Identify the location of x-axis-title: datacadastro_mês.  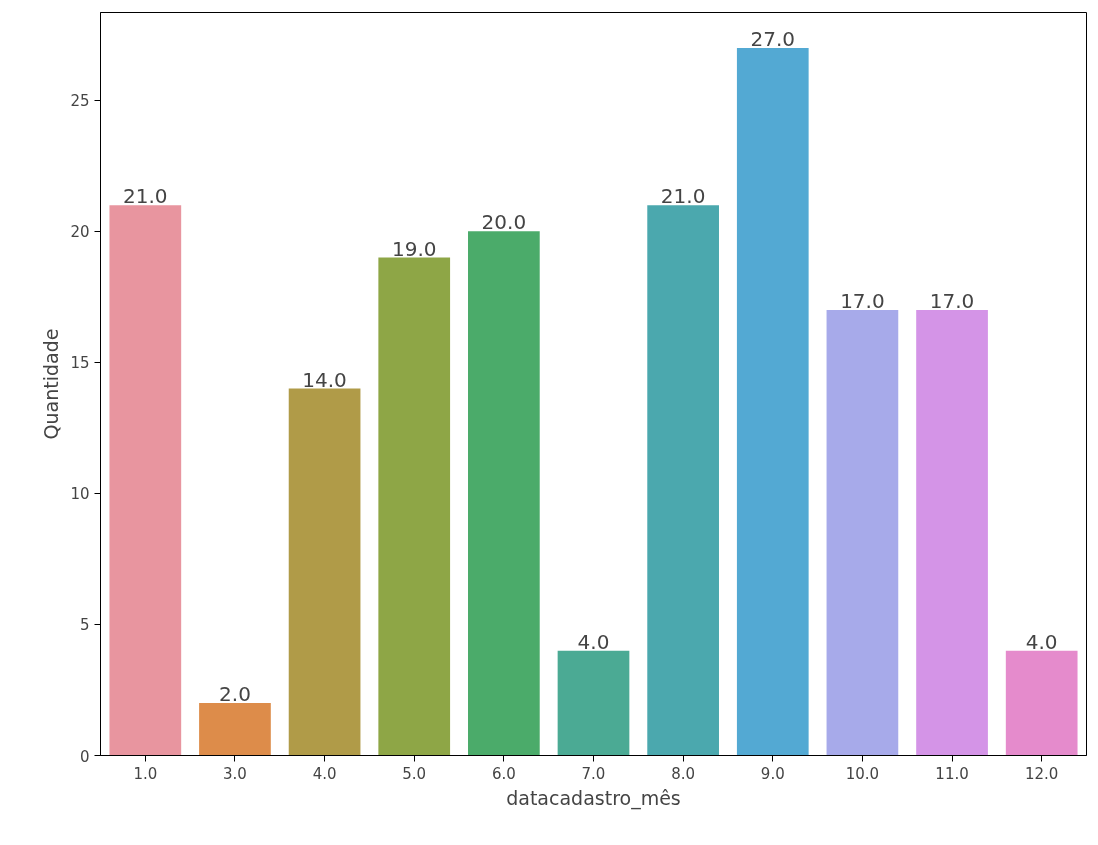
(593, 798).